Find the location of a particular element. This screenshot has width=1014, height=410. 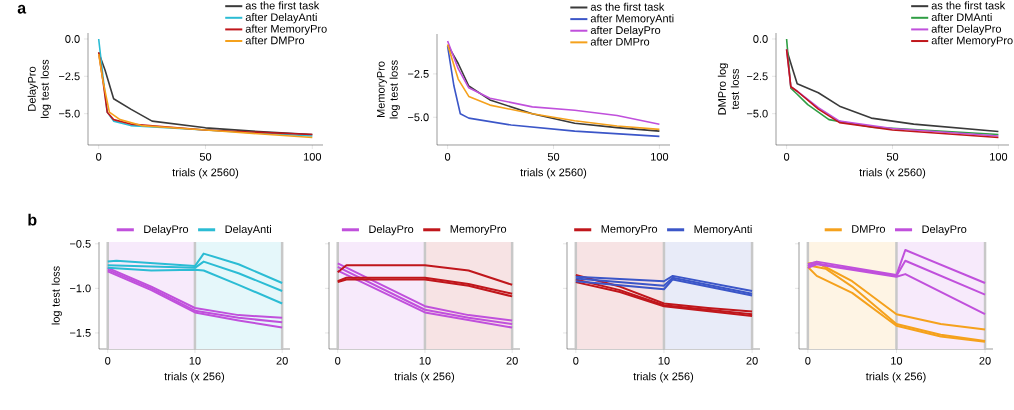

legend-label: DMPro is located at coordinates (869, 229).